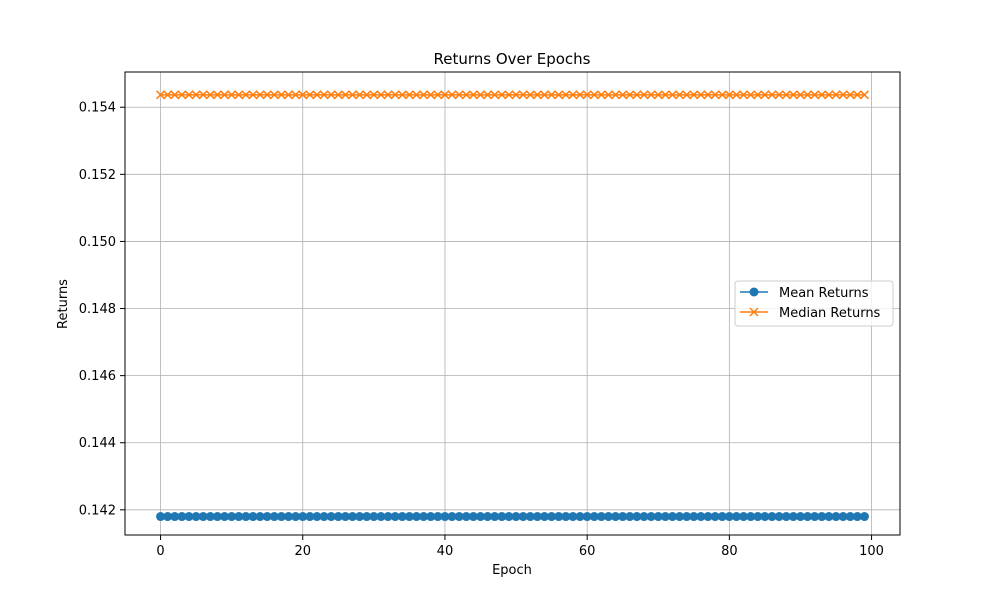 This screenshot has width=1000, height=600. I want to click on legend-entry-mean: Mean Returns, so click(804, 293).